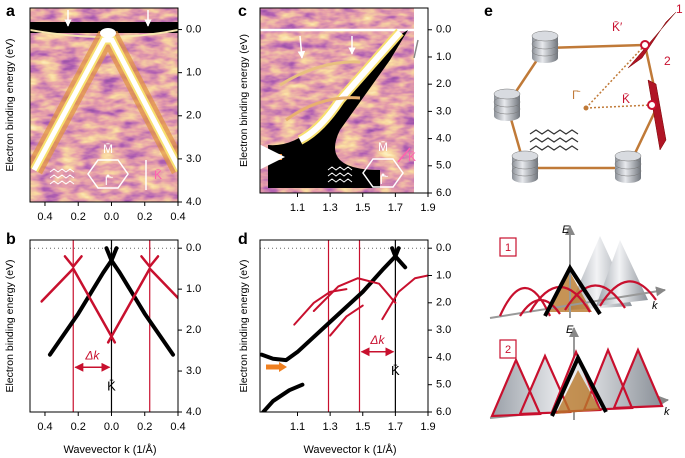  I want to click on box-label: 1, so click(508, 248).